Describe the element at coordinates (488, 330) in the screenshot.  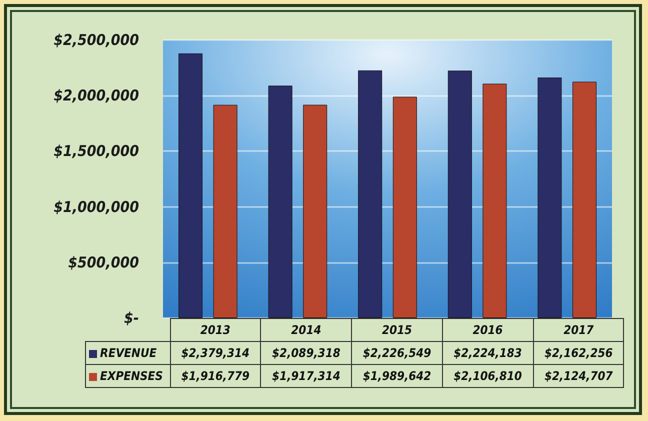
I see `x-tick-label: 2016` at that location.